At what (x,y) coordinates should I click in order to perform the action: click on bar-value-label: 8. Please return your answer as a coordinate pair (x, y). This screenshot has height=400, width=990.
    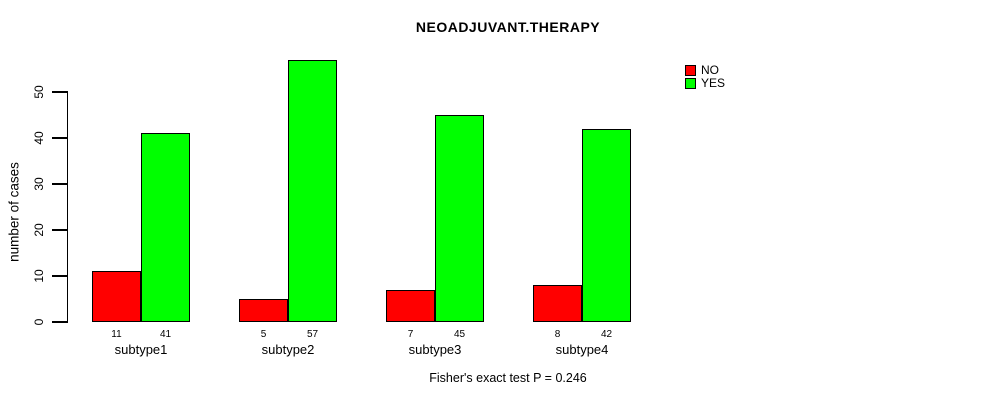
    Looking at the image, I should click on (557, 334).